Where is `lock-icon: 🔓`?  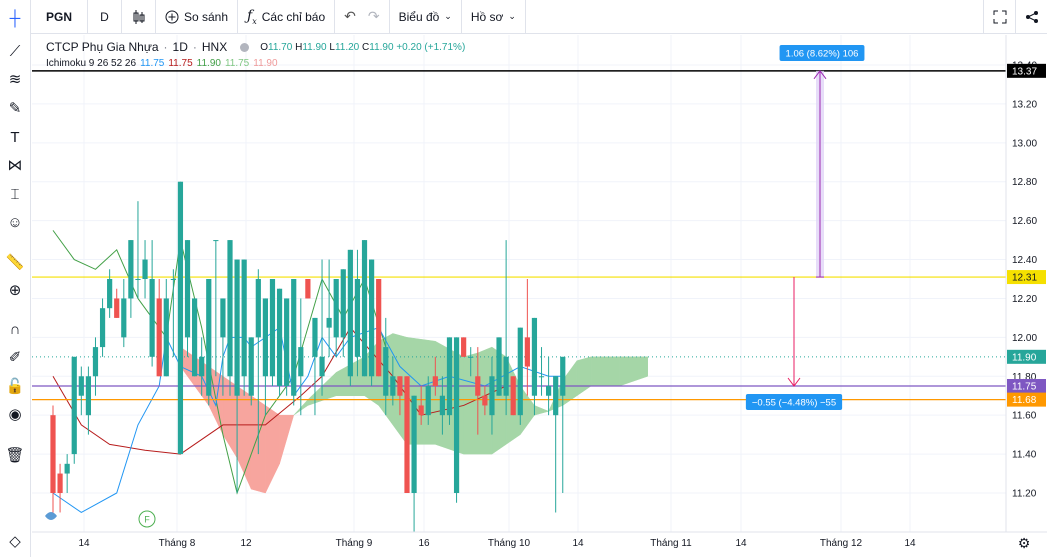
lock-icon: 🔓 is located at coordinates (15, 386).